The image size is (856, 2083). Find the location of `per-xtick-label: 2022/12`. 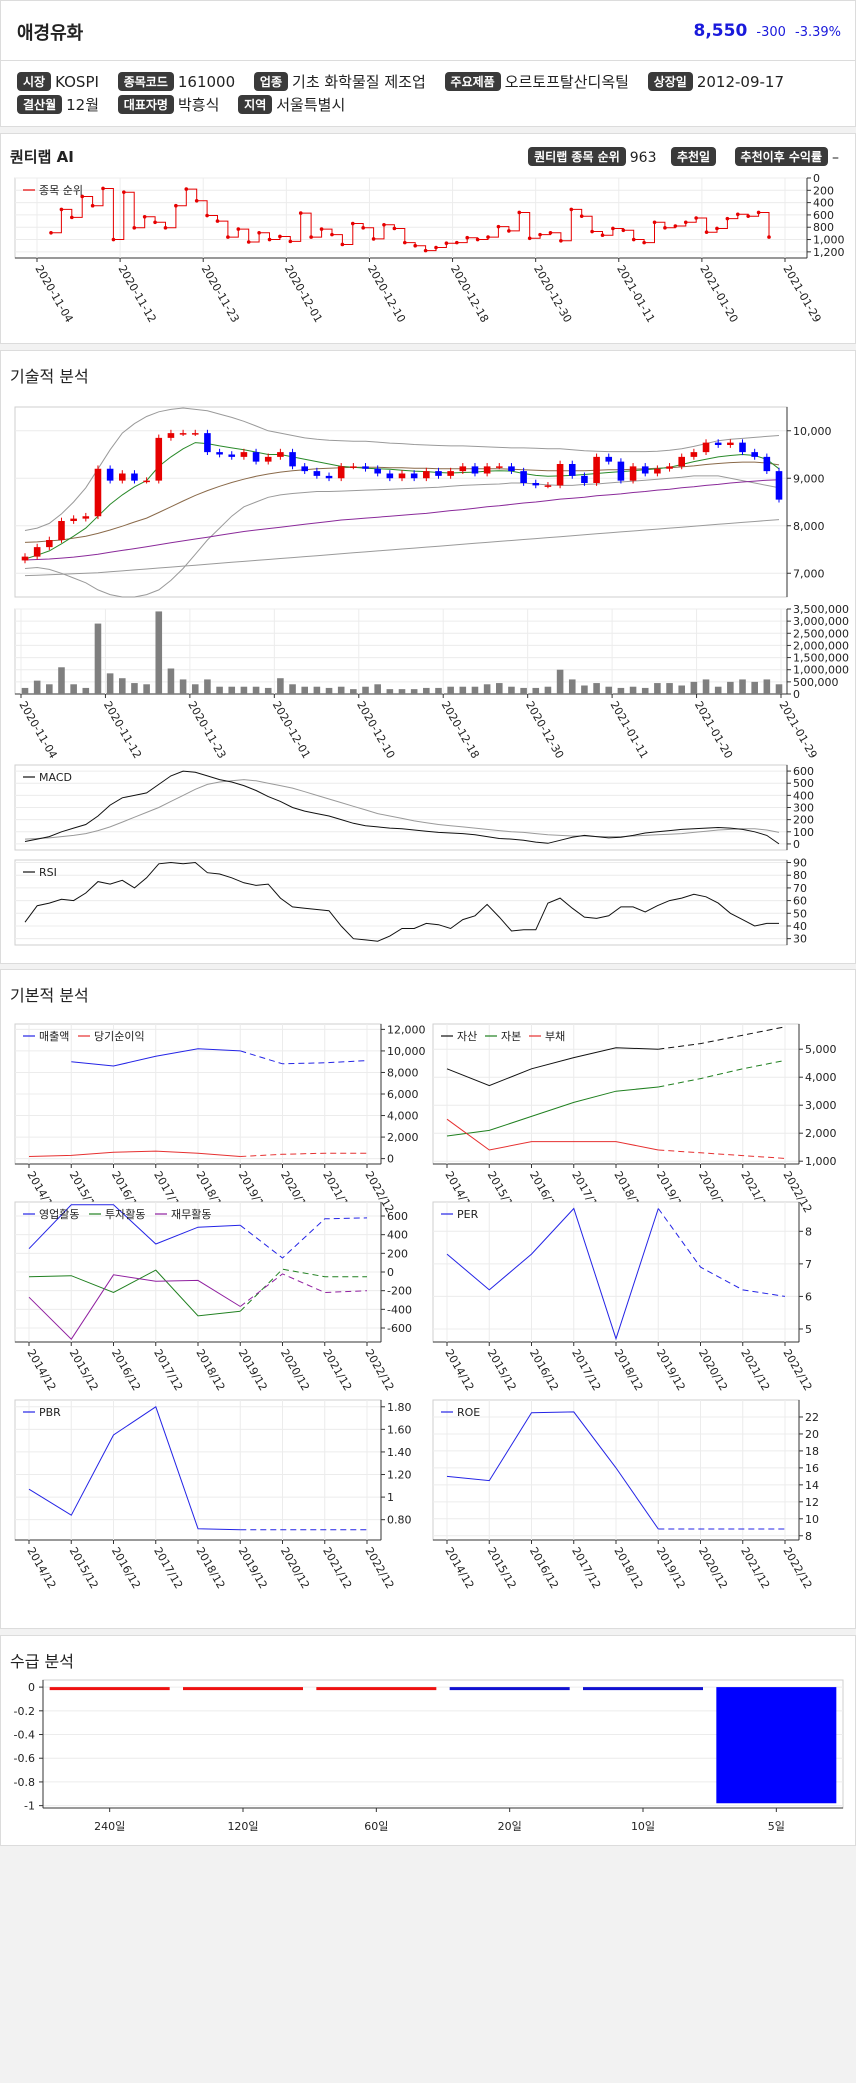

per-xtick-label: 2022/12 is located at coordinates (797, 1370).